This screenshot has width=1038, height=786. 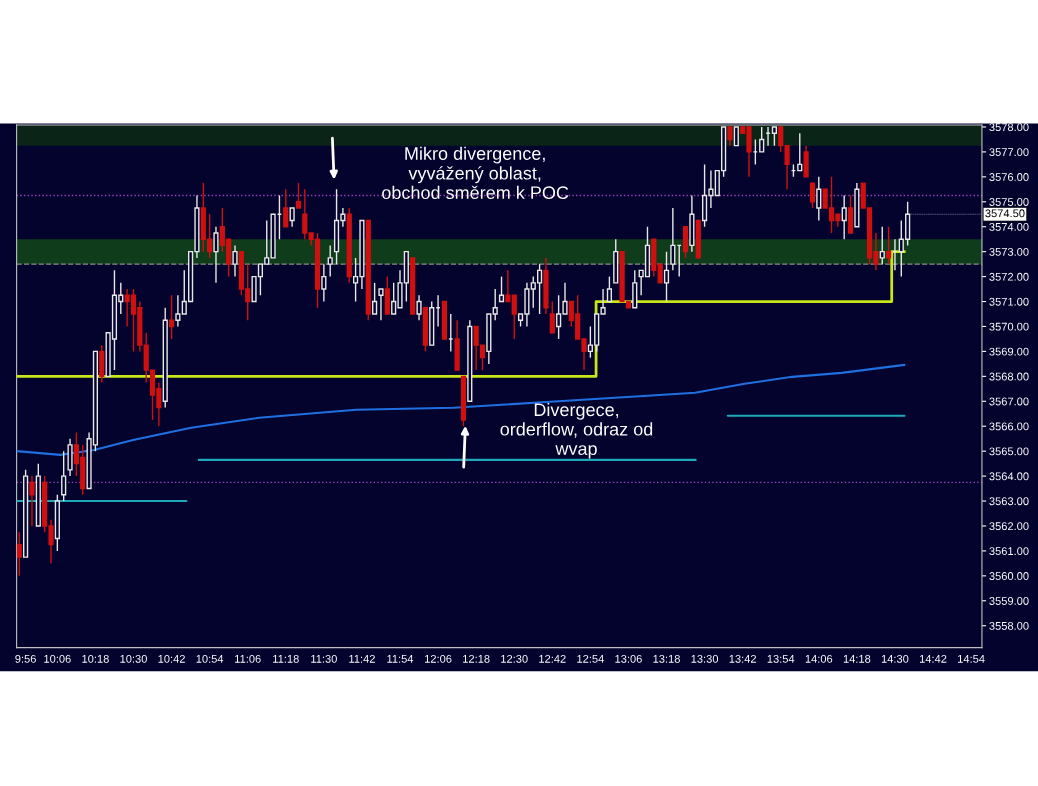 I want to click on annotation: 3574.50, so click(x=1005, y=213).